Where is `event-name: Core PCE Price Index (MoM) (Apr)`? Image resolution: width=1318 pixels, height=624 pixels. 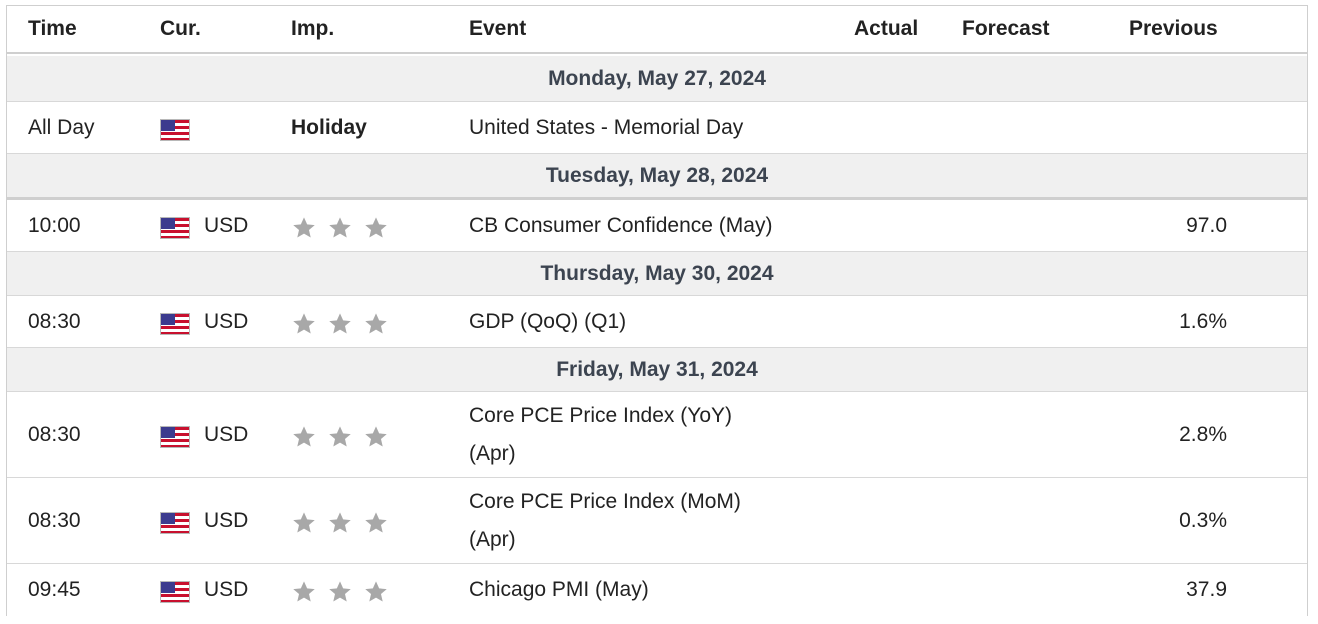
event-name: Core PCE Price Index (MoM) (Apr) is located at coordinates (649, 520).